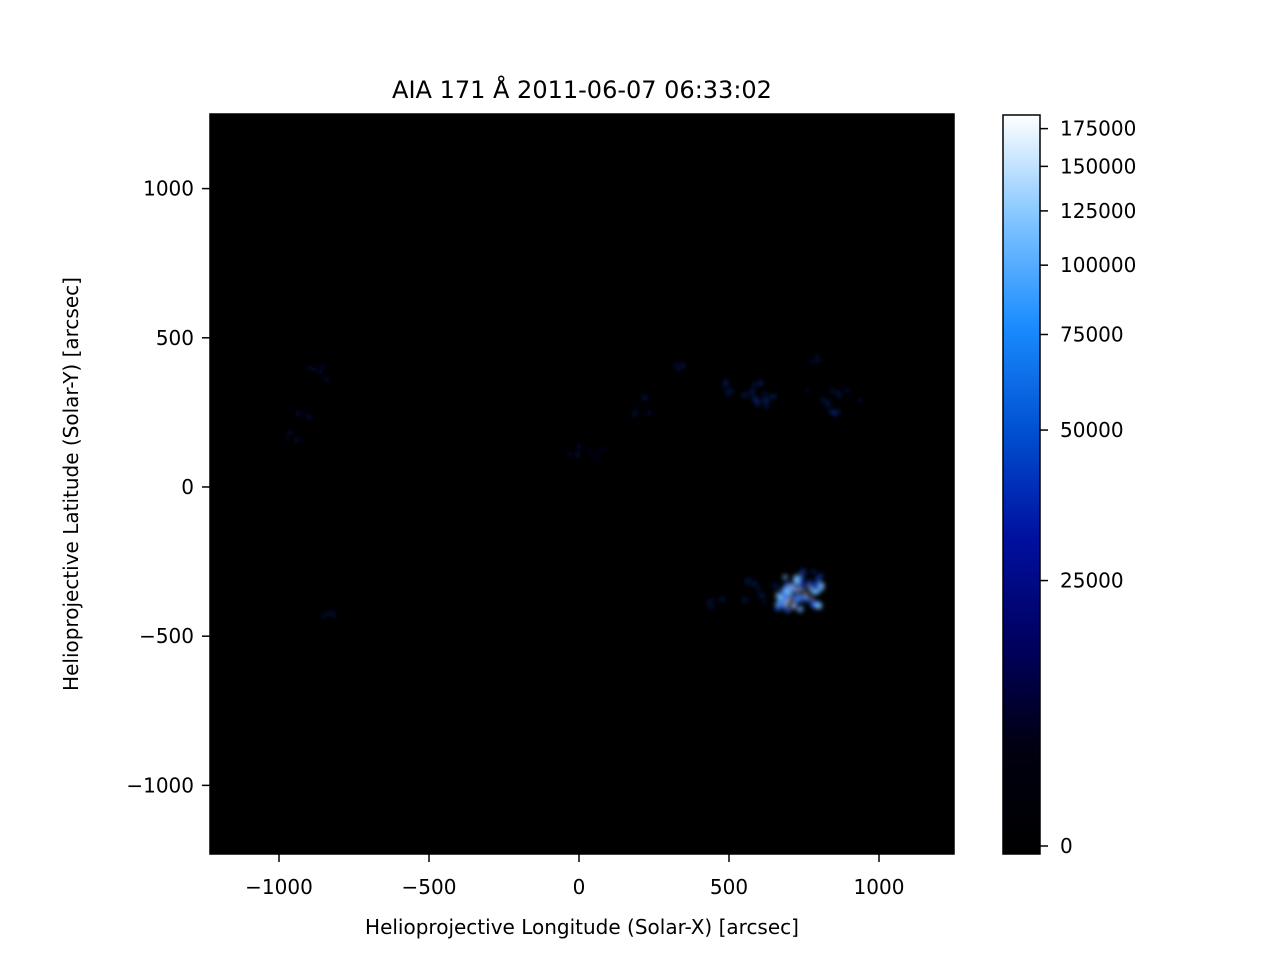 The image size is (1280, 960). What do you see at coordinates (879, 887) in the screenshot?
I see `x-tick-label: 1000` at bounding box center [879, 887].